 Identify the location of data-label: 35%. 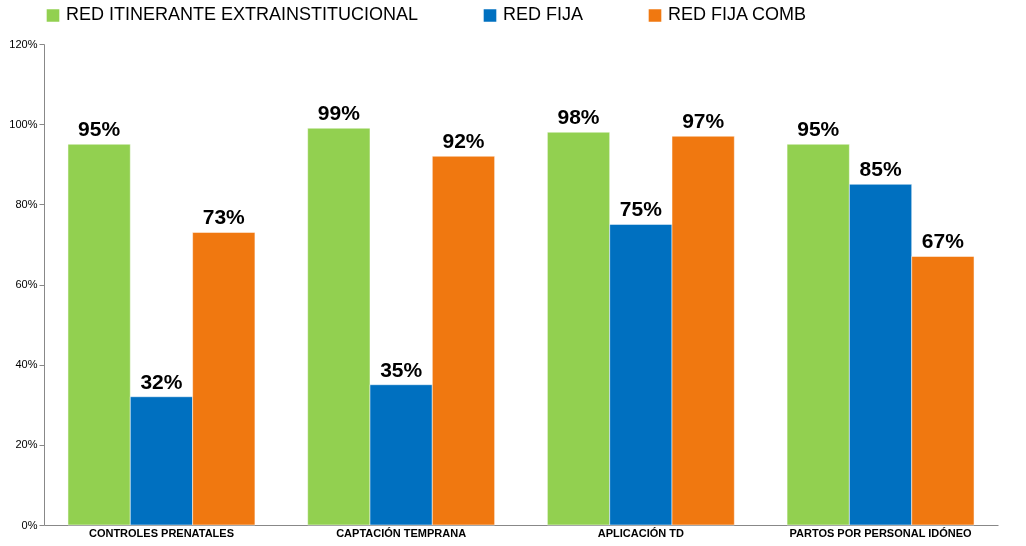
(401, 369).